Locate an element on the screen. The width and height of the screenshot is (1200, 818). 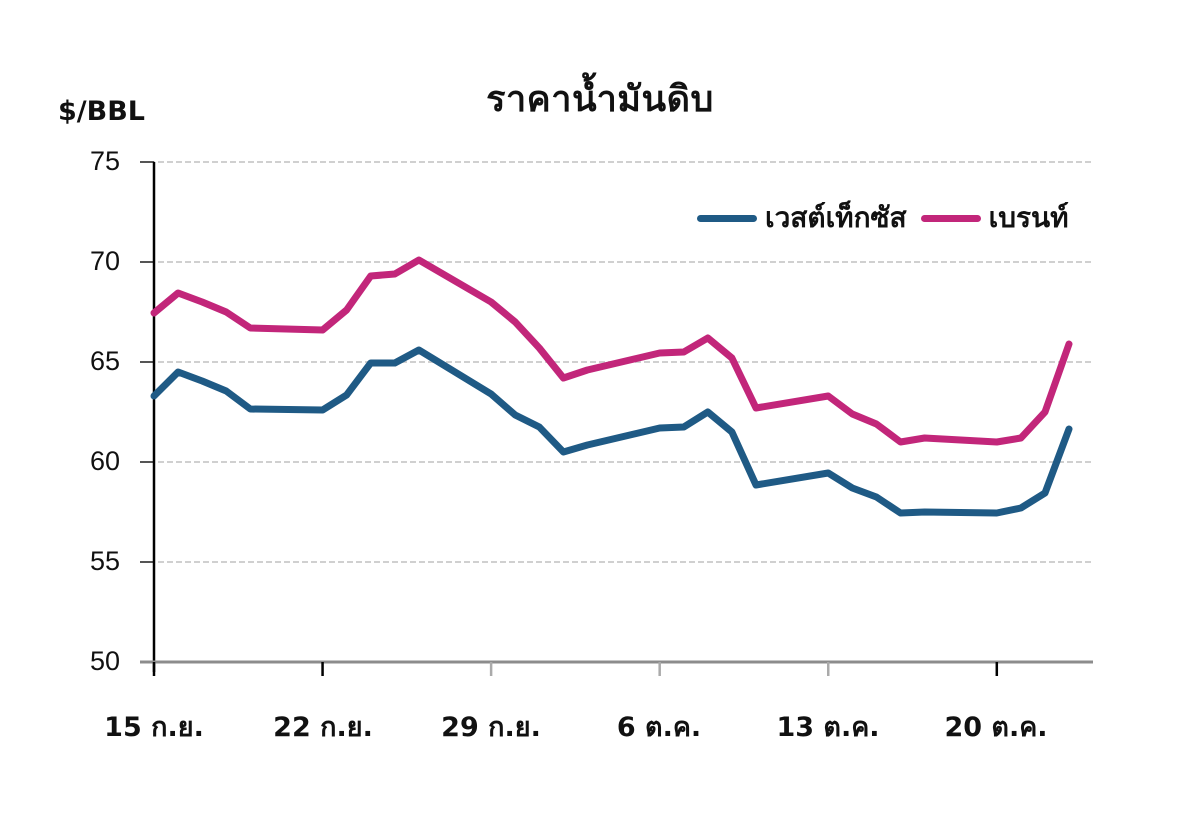
y-axis-label: $/BBL is located at coordinates (102, 111).